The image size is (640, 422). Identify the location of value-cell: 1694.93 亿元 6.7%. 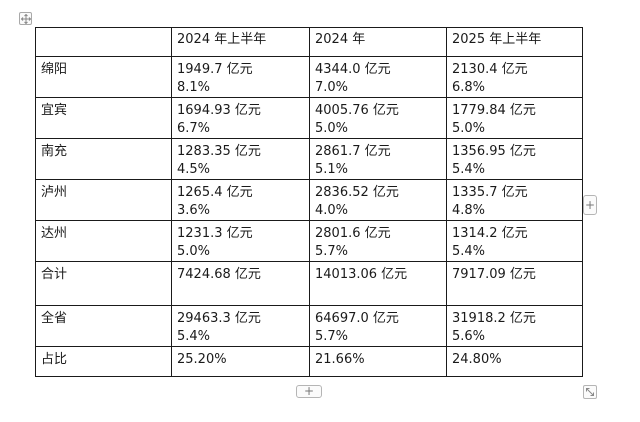
(240, 118).